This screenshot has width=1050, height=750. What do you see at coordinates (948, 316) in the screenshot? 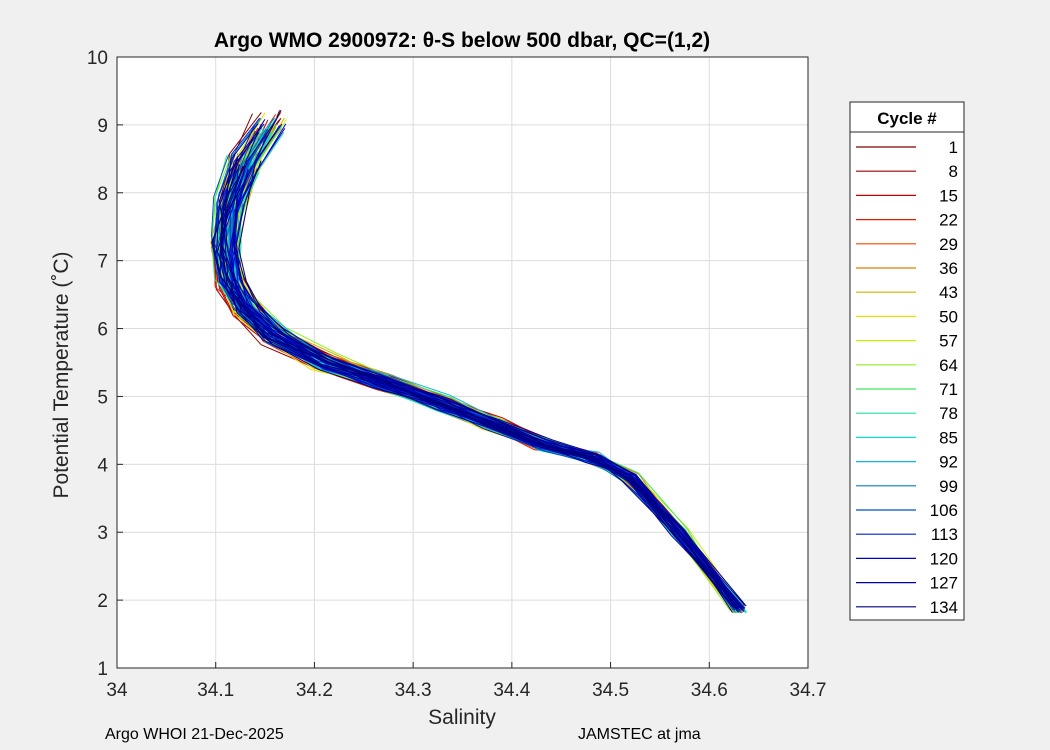
I see `legend-label: 50` at bounding box center [948, 316].